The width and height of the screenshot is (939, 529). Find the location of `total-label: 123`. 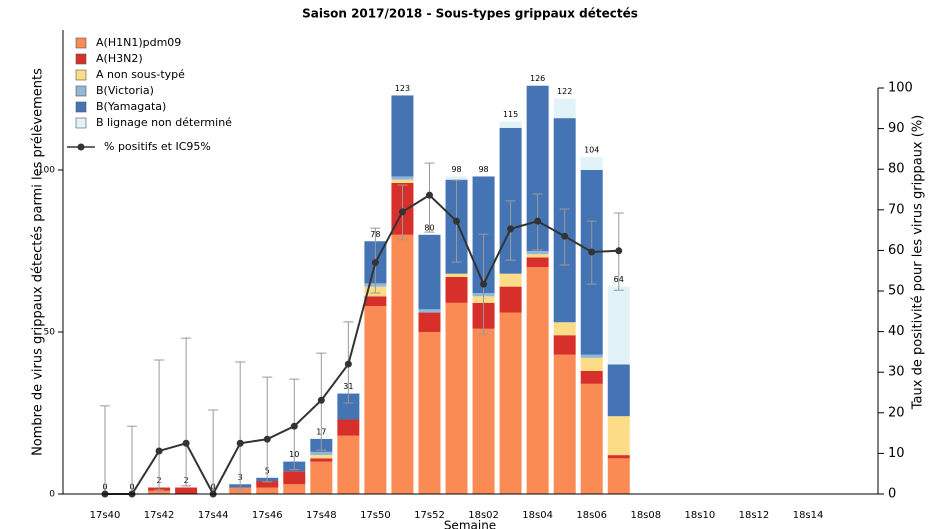

total-label: 123 is located at coordinates (402, 88).